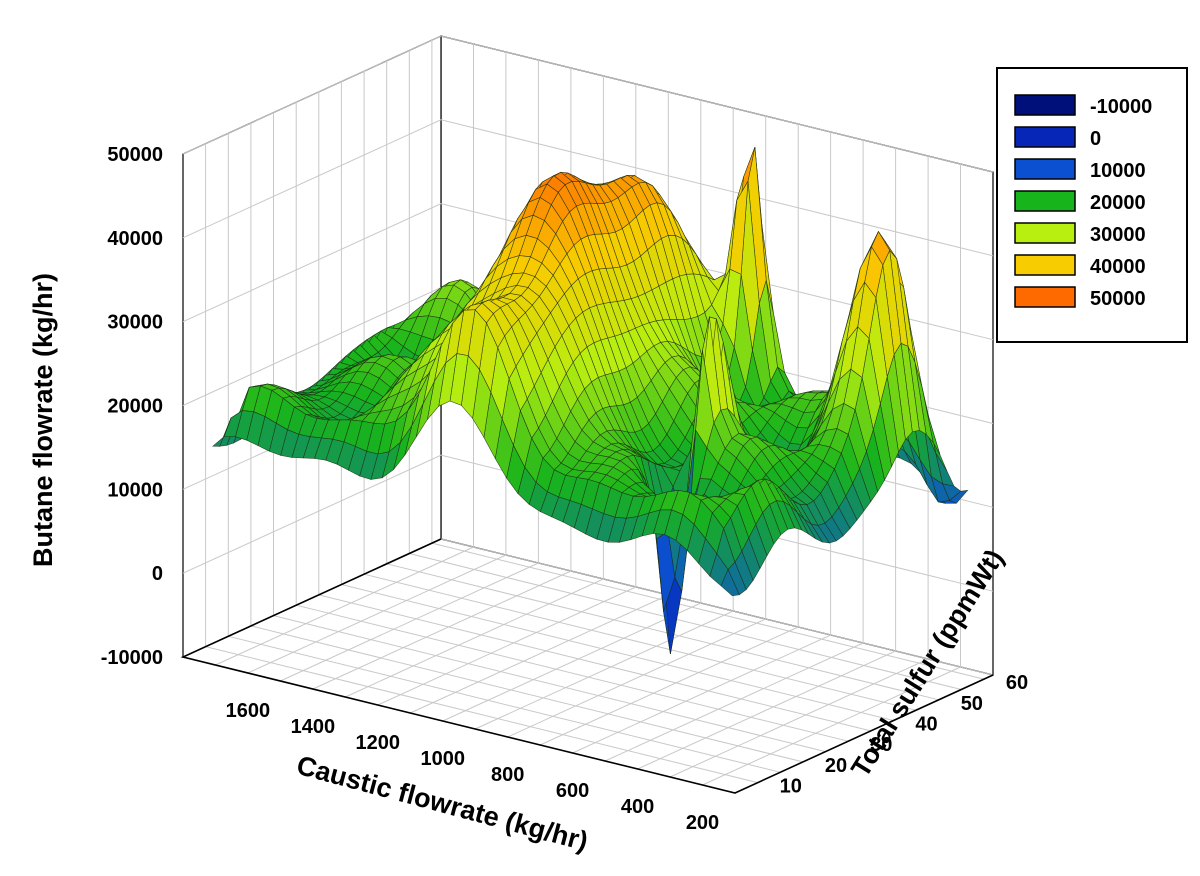 This screenshot has width=1200, height=876. What do you see at coordinates (637, 807) in the screenshot?
I see `x-tick-label: 400` at bounding box center [637, 807].